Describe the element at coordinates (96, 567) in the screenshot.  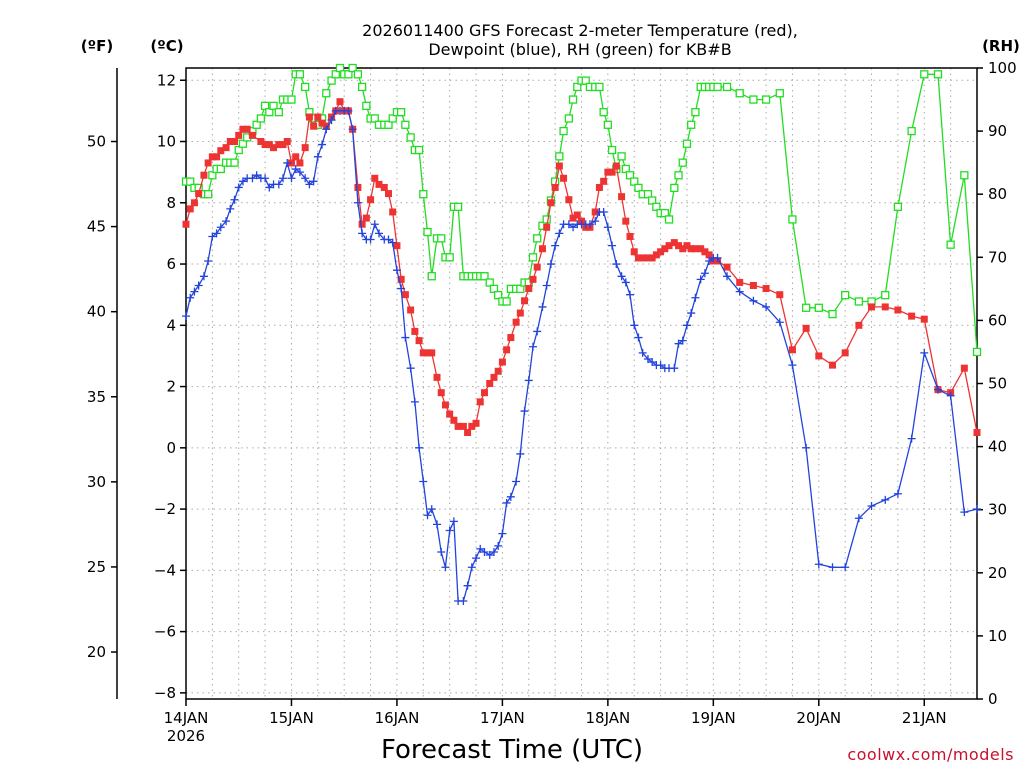
I see `fahrenheit-tick-label: 25` at that location.